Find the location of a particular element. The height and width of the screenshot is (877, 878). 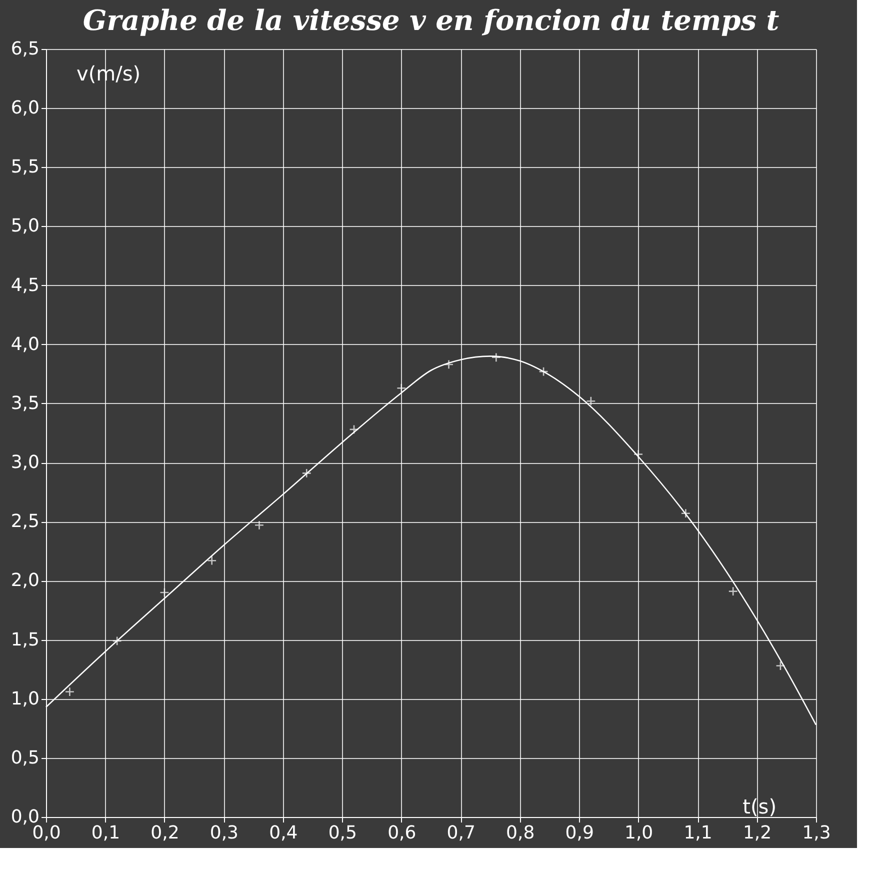

x-tick-label: 0,1 is located at coordinates (105, 833).